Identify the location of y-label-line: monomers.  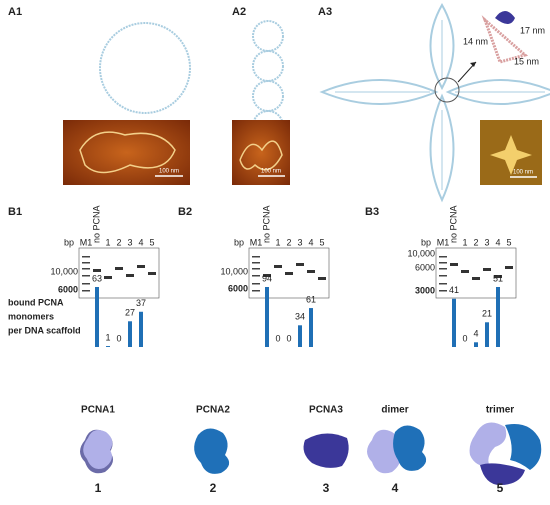
(31, 316).